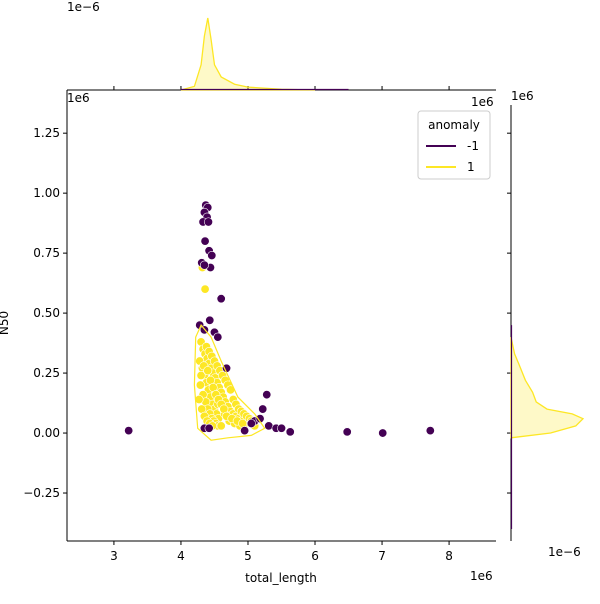 This screenshot has height=604, width=600. What do you see at coordinates (449, 556) in the screenshot?
I see `x-tick-label: 8` at bounding box center [449, 556].